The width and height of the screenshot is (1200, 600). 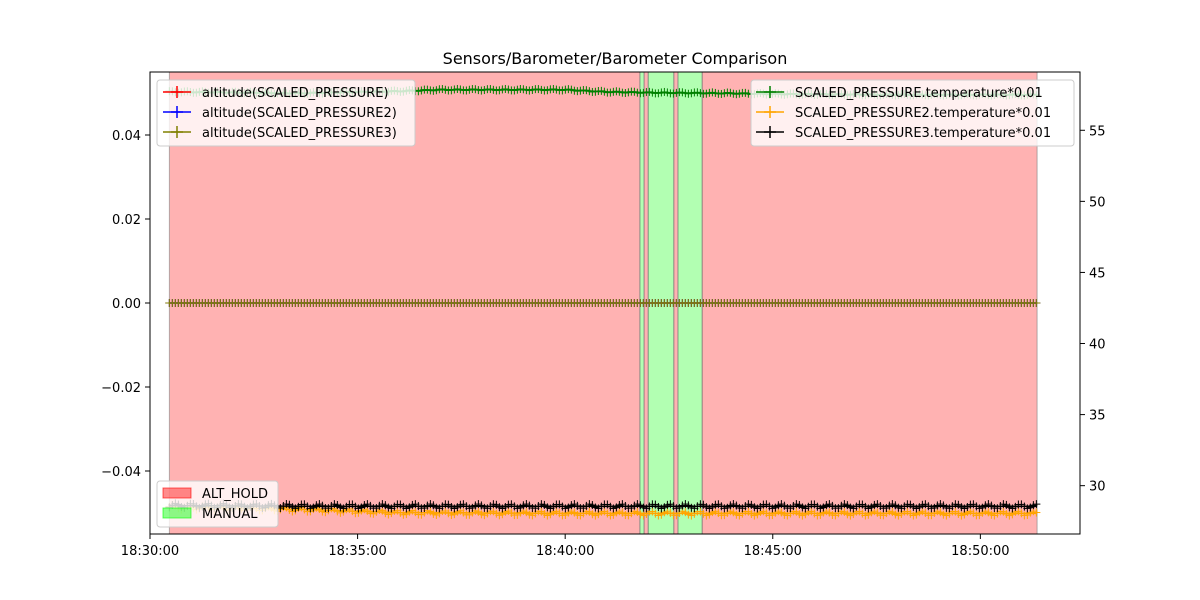 What do you see at coordinates (773, 551) in the screenshot?
I see `x-tick-label: 18:45:00` at bounding box center [773, 551].